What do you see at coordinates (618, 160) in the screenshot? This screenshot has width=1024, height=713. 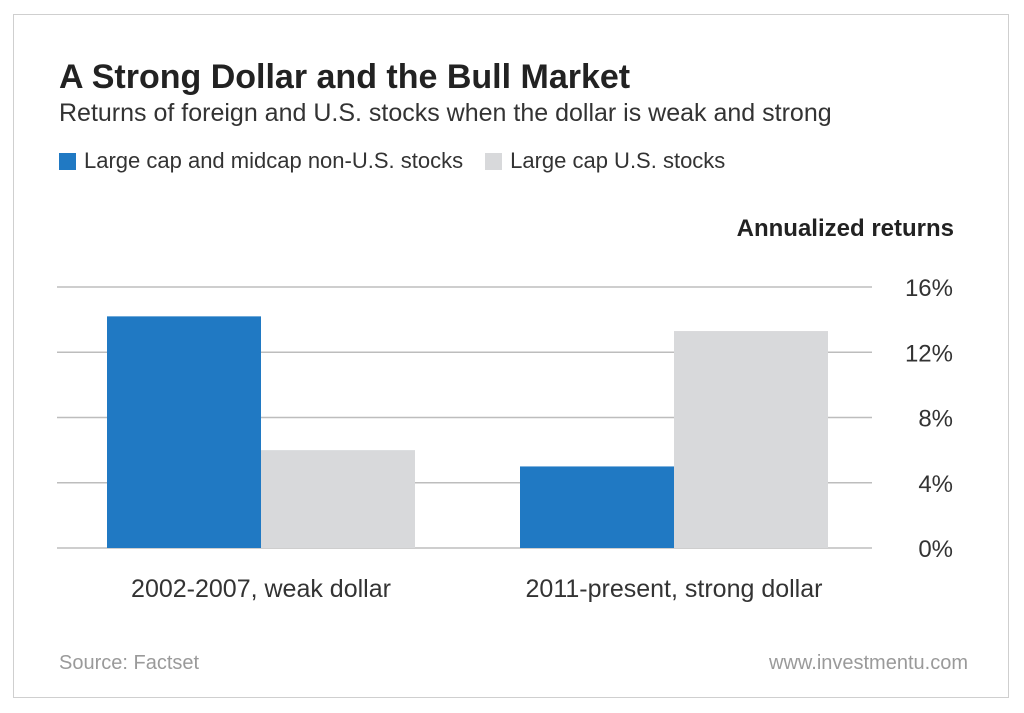 I see `legend-label-us: Large cap U.S. stocks` at bounding box center [618, 160].